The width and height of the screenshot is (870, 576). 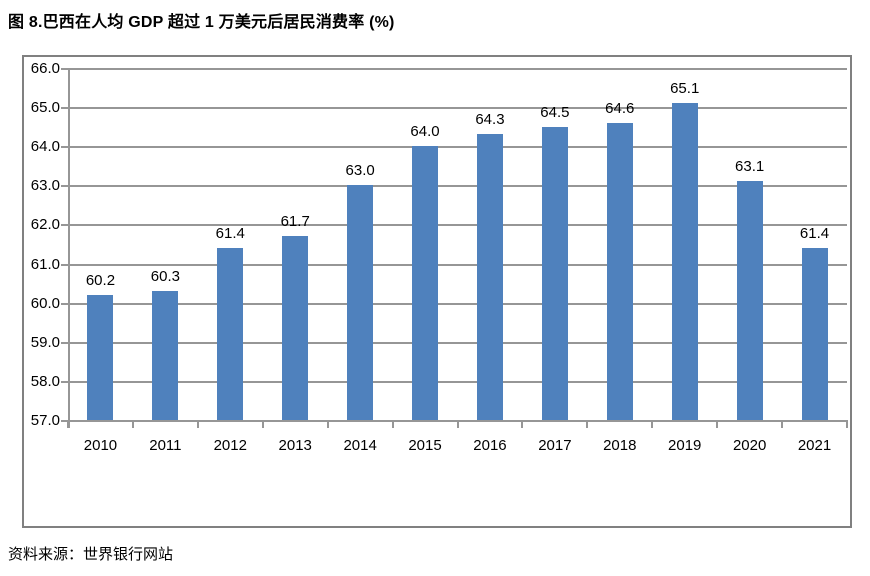 I want to click on bar-value-label: 60.2, so click(x=100, y=280).